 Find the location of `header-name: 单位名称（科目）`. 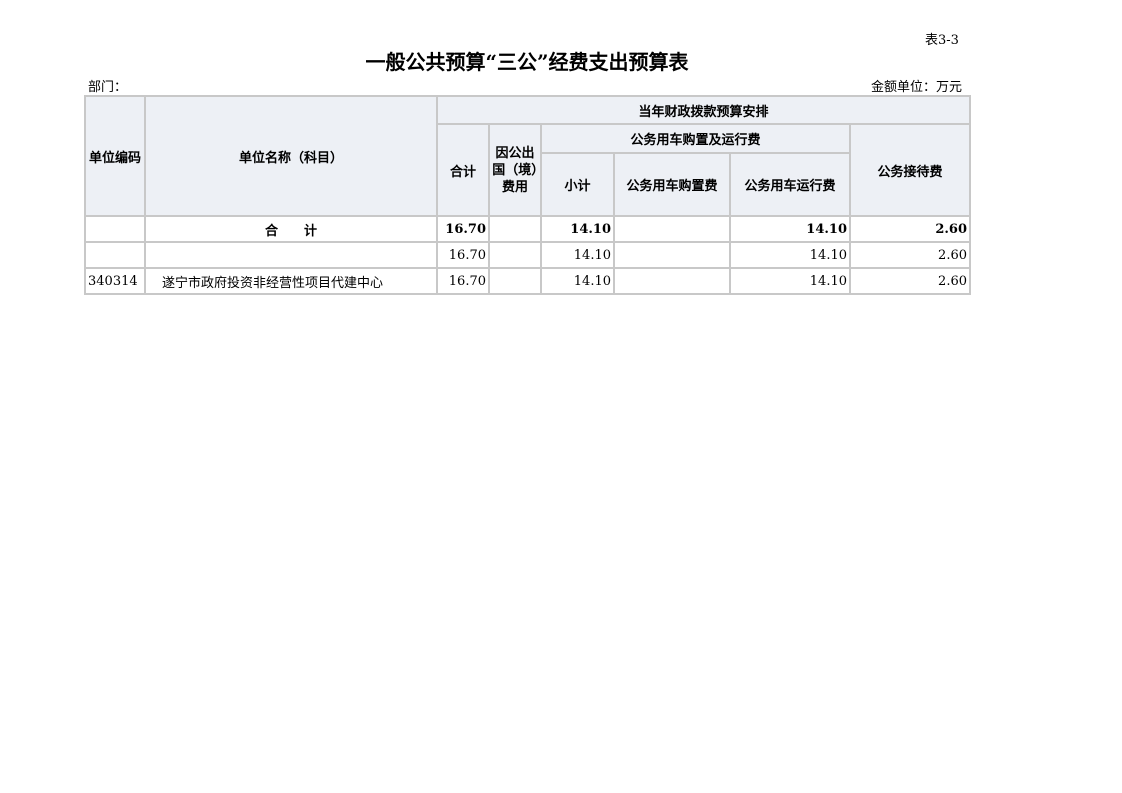

header-name: 单位名称（科目） is located at coordinates (291, 156).